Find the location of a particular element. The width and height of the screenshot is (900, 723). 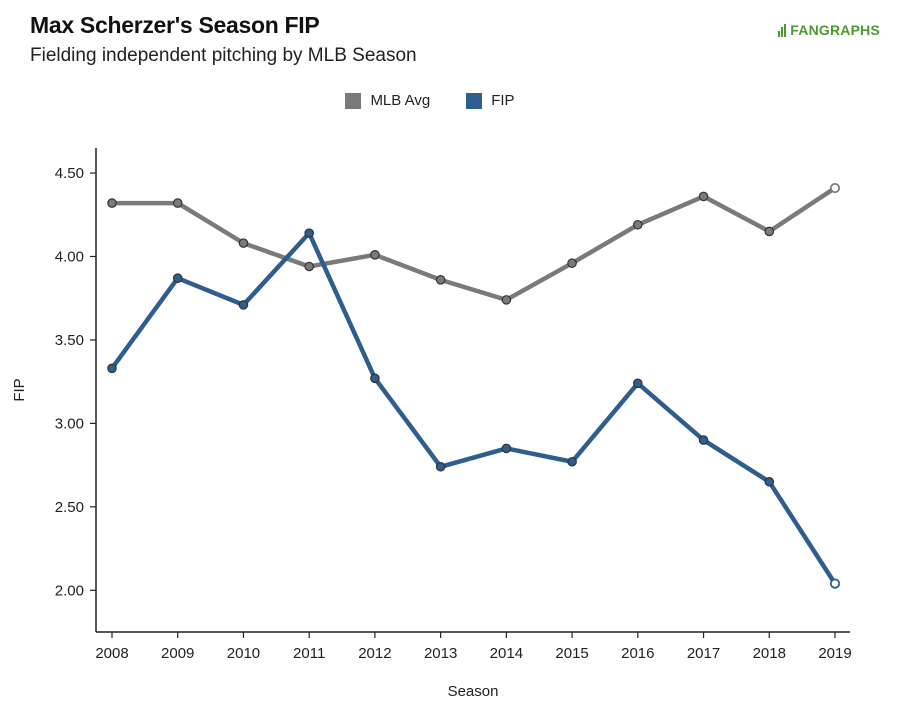

x-tick-label: 2012 is located at coordinates (374, 653).